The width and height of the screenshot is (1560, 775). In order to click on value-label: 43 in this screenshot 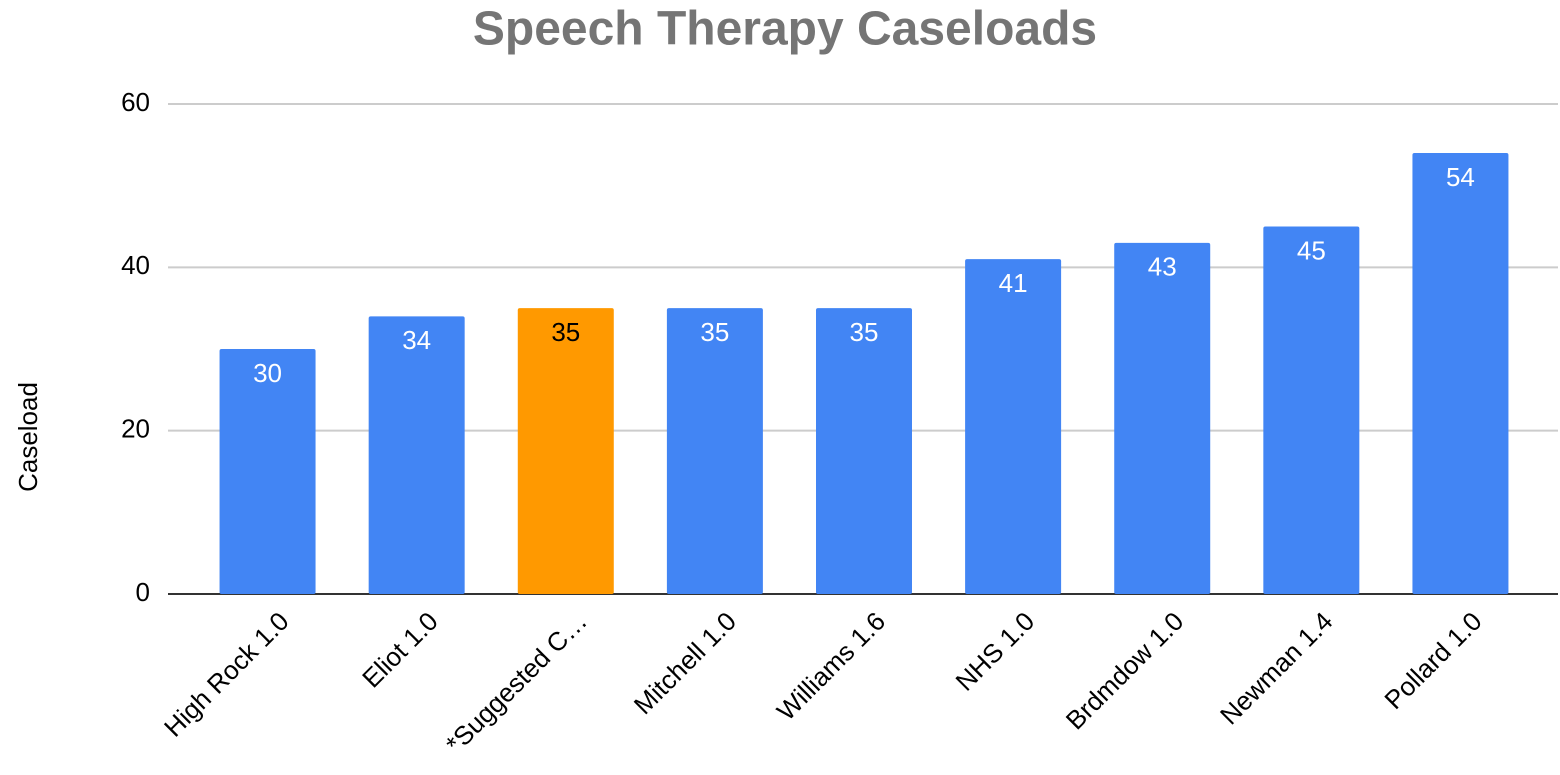, I will do `click(1162, 267)`.